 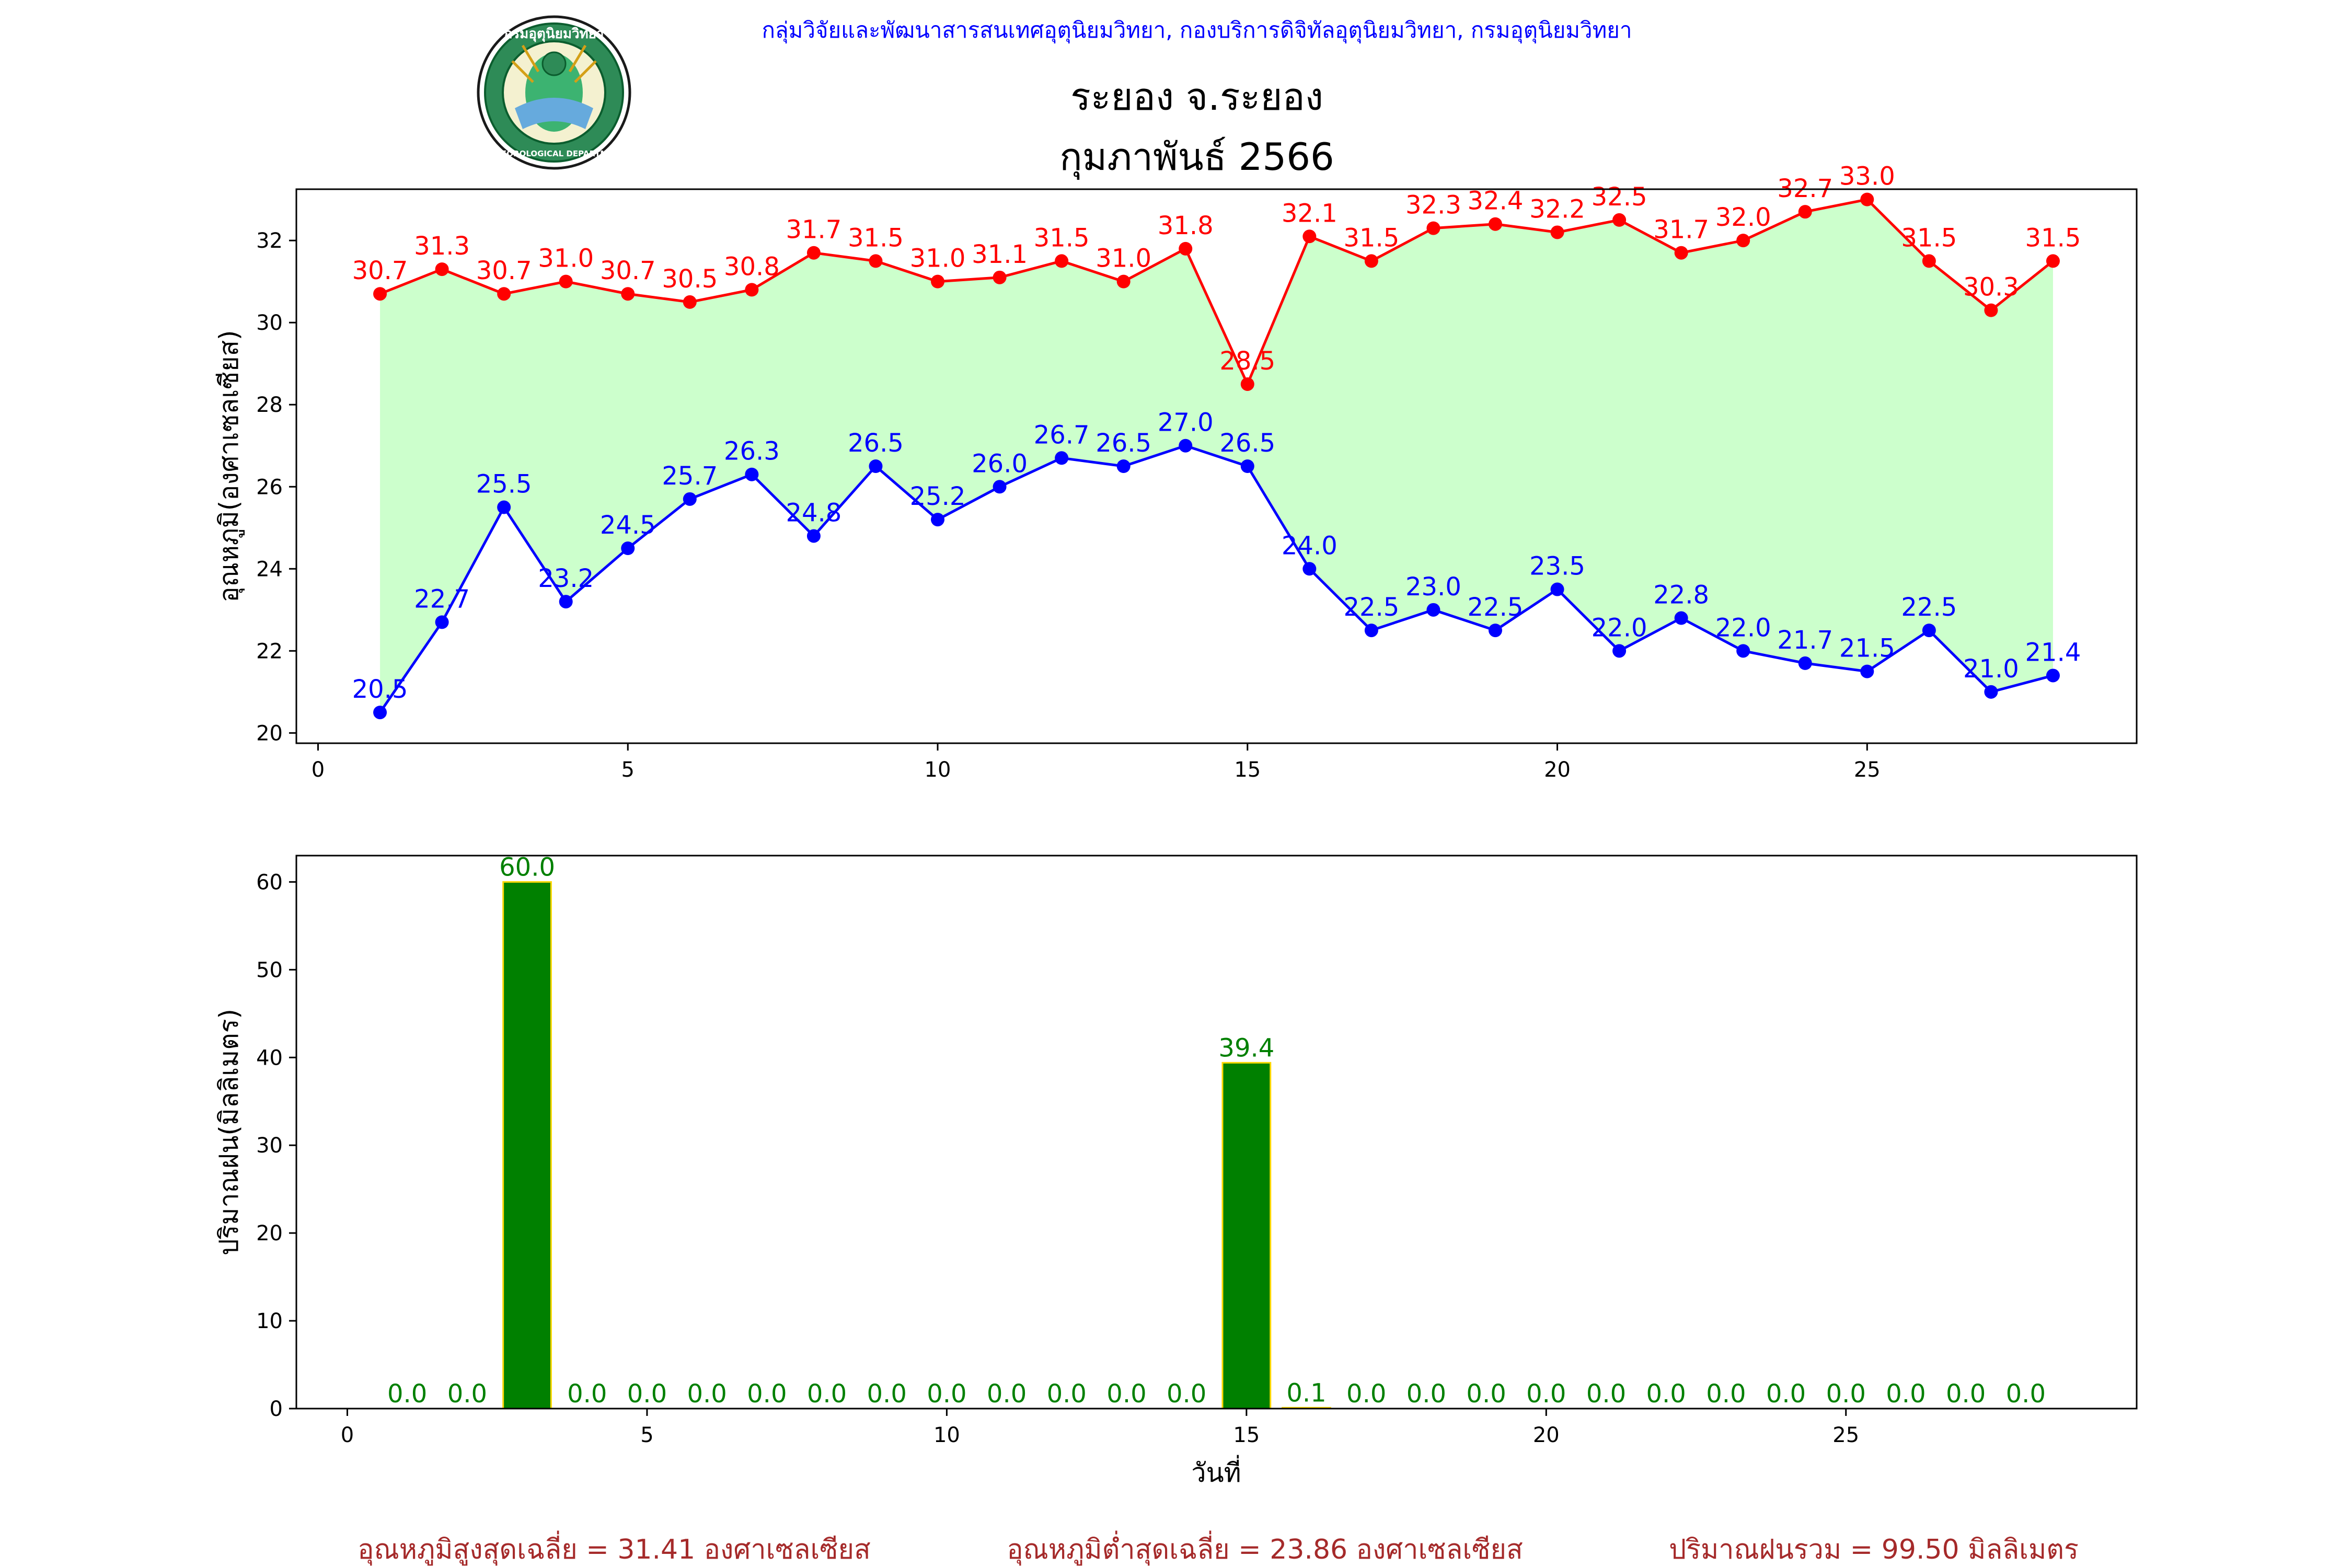 I want to click on min-temperature-label: 24.5, so click(x=628, y=525).